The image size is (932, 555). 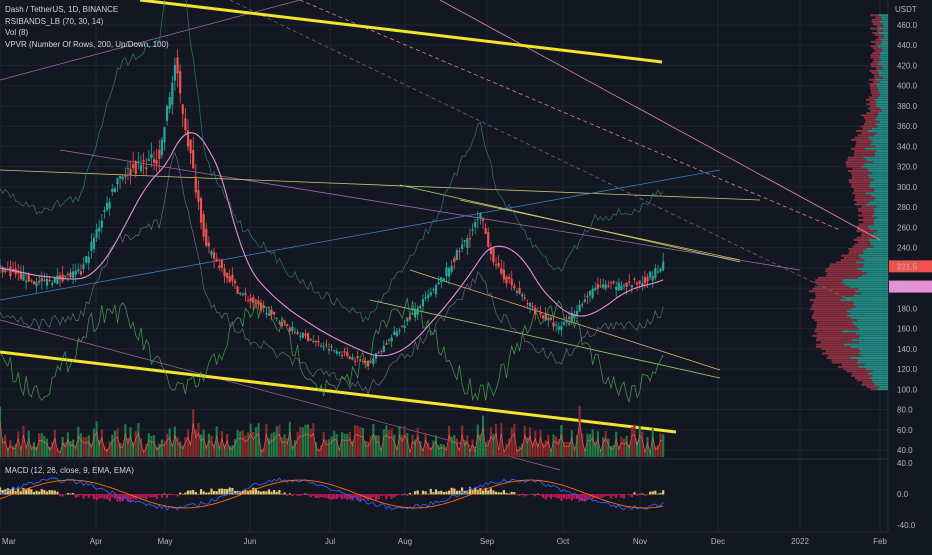 I want to click on last-price-badge, so click(x=910, y=266).